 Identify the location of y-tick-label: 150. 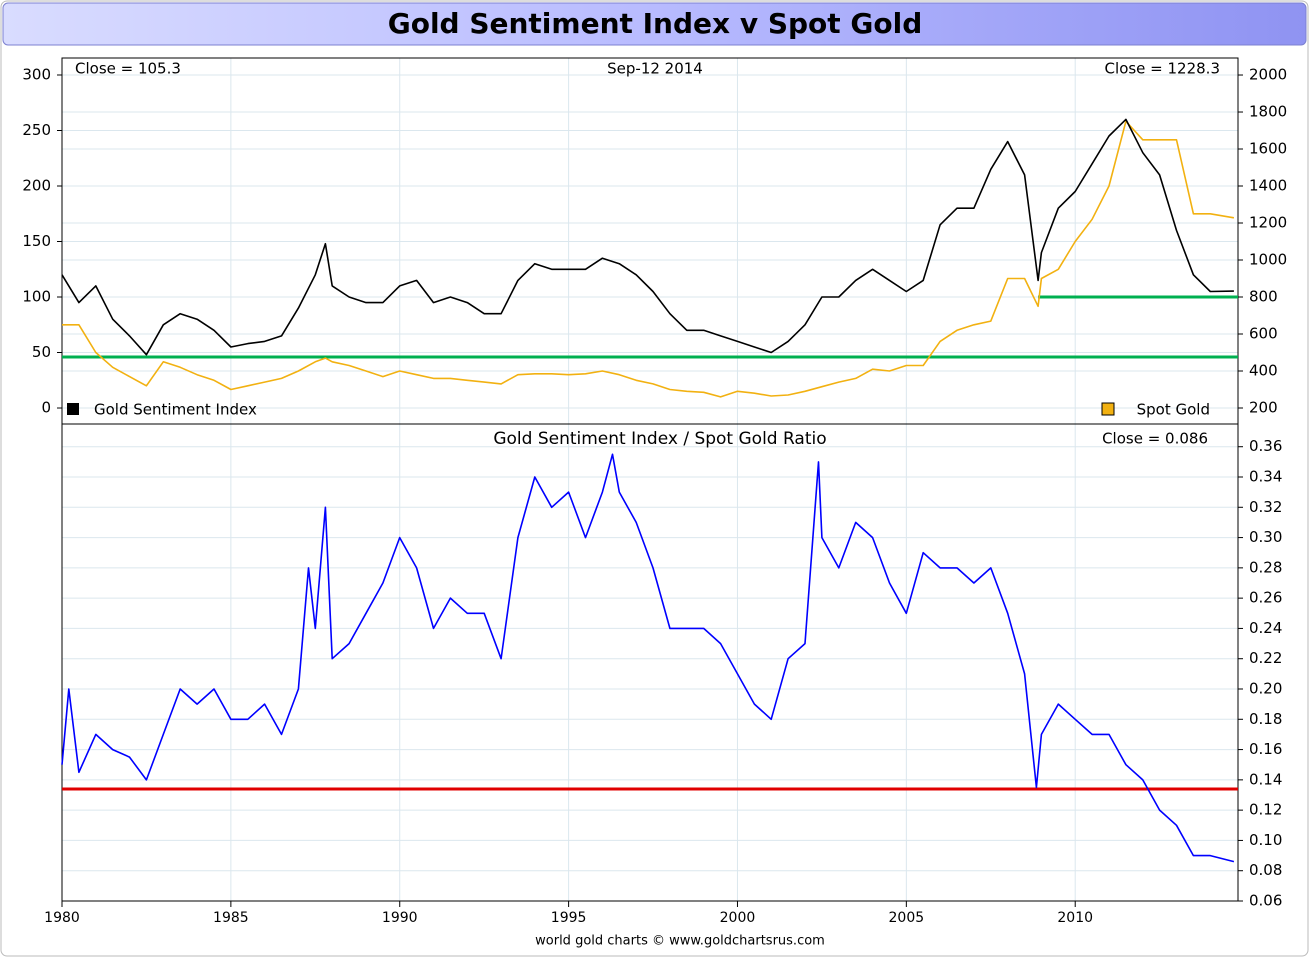
(36, 241).